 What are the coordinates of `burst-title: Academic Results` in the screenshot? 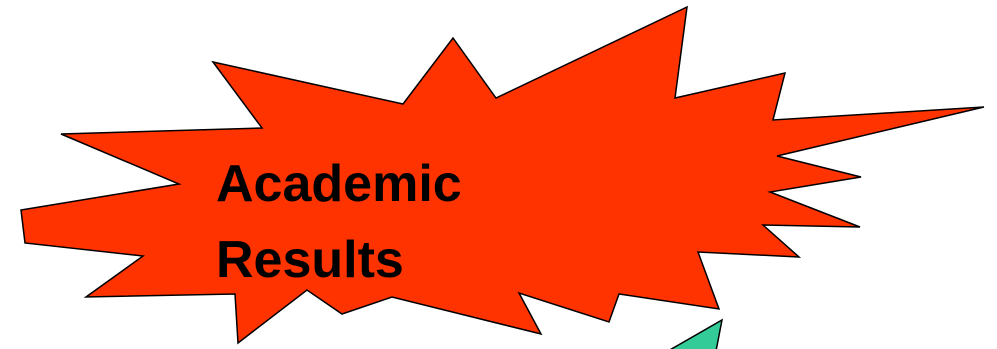 It's located at (339, 222).